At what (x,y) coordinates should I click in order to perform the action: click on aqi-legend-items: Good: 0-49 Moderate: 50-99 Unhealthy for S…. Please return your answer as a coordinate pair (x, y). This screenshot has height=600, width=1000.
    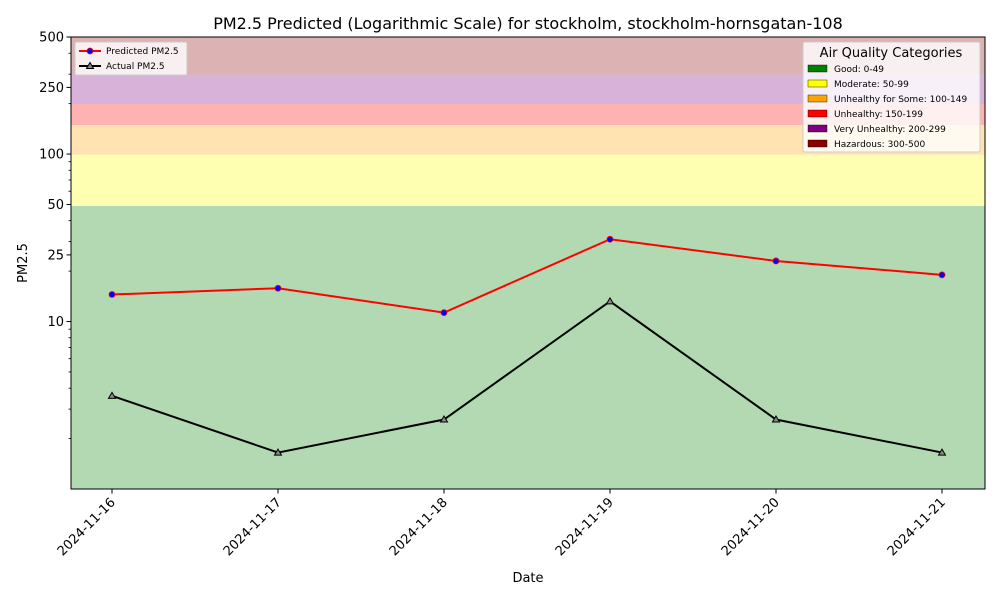
    Looking at the image, I should click on (887, 107).